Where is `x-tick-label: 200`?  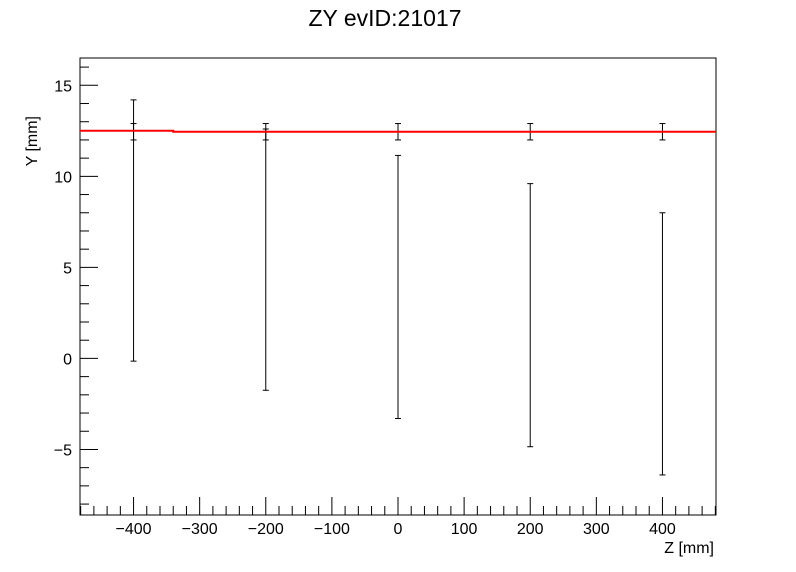 x-tick-label: 200 is located at coordinates (530, 529).